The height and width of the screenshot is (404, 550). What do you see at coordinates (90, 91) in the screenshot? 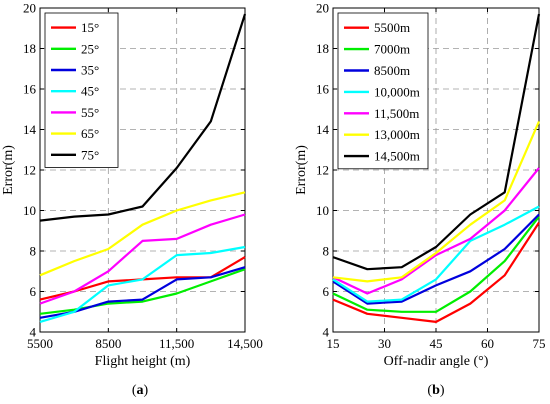
I see `legend-entry: 45°` at bounding box center [90, 91].